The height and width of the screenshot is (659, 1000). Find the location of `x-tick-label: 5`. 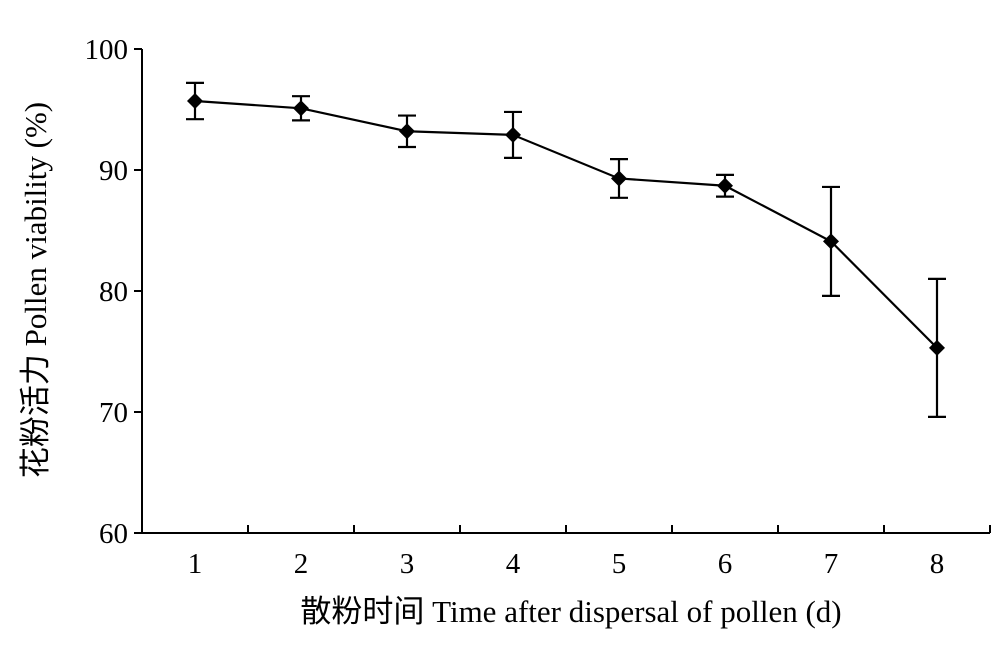

x-tick-label: 5 is located at coordinates (619, 564).